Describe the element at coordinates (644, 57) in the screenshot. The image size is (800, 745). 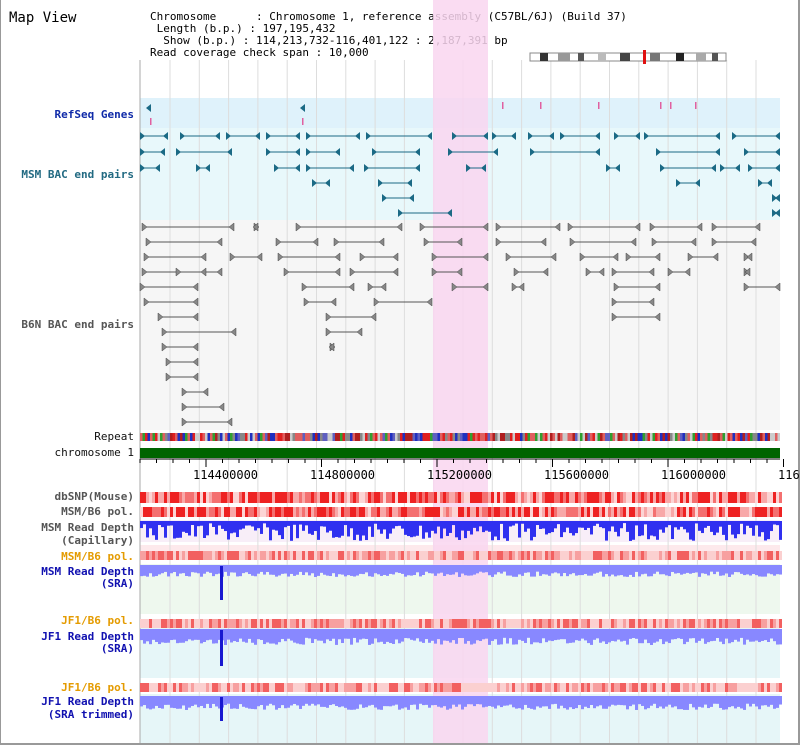
I see `ideogram-marker` at that location.